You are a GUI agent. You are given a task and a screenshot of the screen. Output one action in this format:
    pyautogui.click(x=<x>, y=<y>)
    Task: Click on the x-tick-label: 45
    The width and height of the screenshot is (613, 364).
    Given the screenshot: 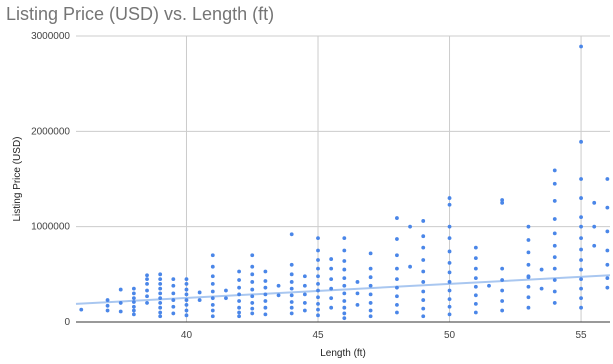 What is the action you would take?
    pyautogui.click(x=318, y=335)
    